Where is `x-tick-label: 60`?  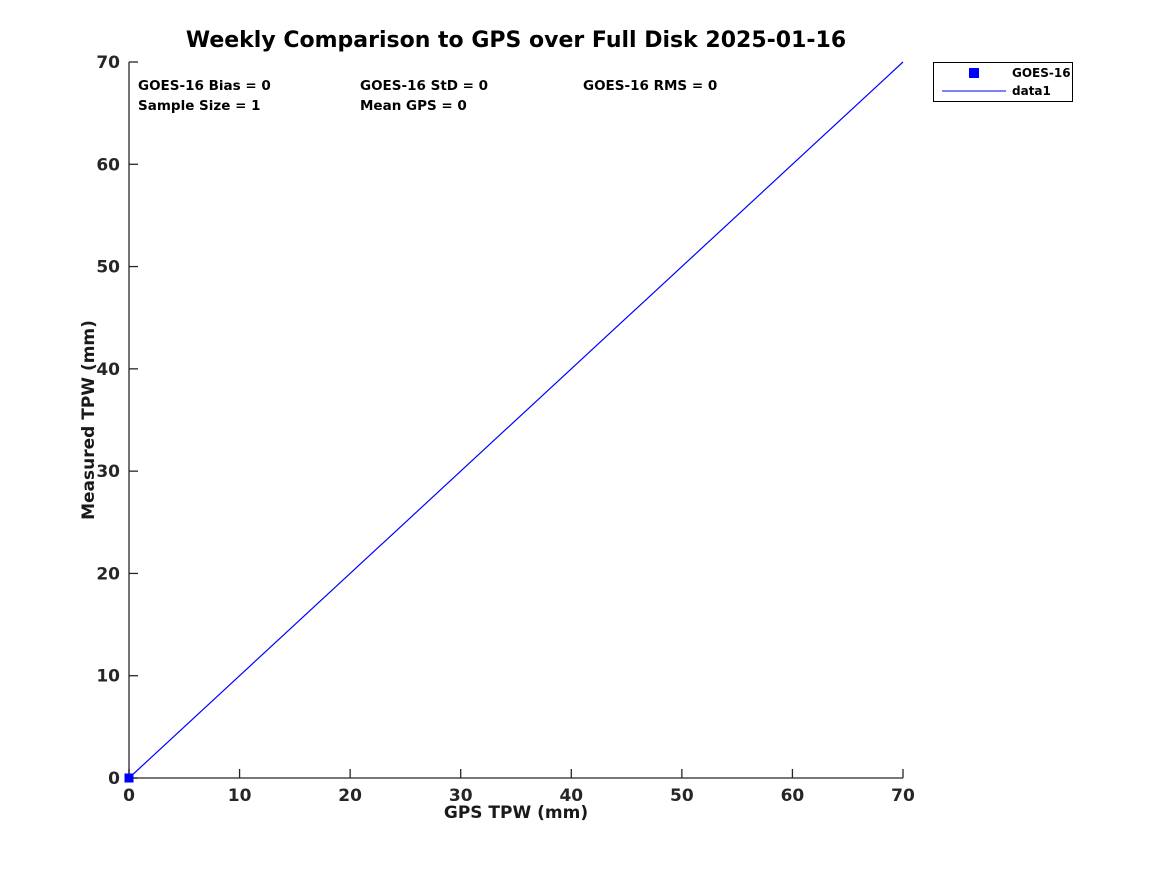
x-tick-label: 60 is located at coordinates (793, 796).